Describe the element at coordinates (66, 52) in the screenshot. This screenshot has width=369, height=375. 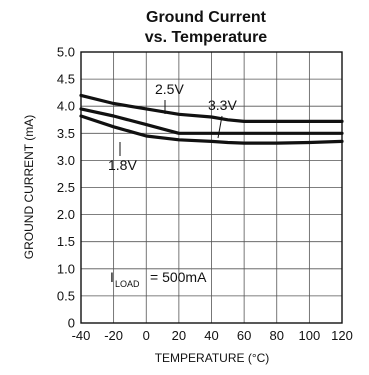
I see `y-tick-label: 5.0` at that location.